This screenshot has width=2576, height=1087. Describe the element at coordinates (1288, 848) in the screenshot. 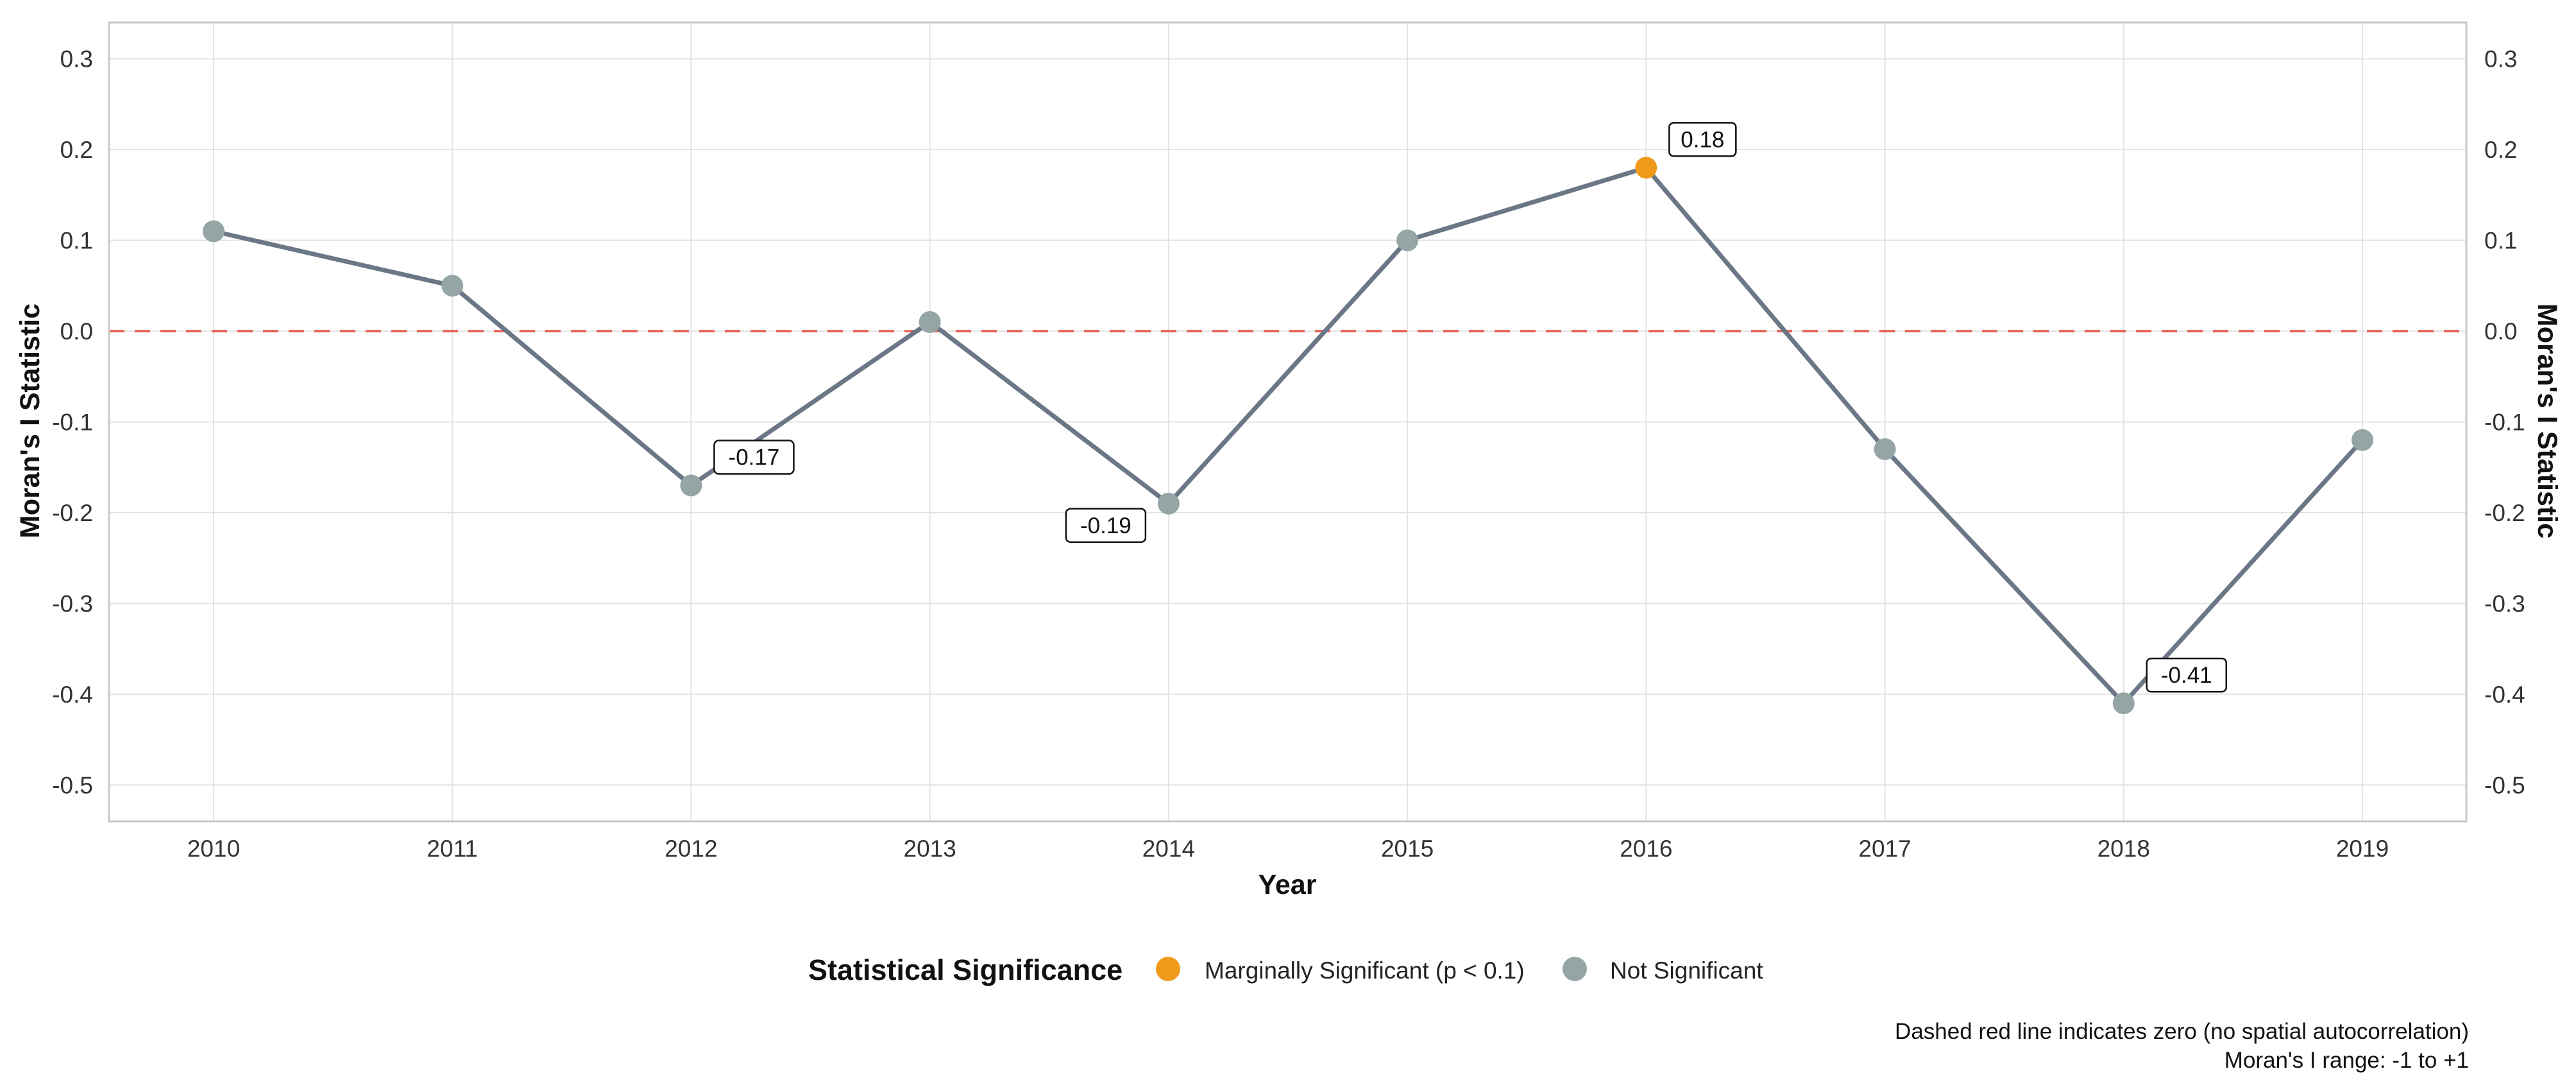

I see `x-axis: 2010 2011 2012 2013 2014 2015 2016 2017 2018 2019` at that location.